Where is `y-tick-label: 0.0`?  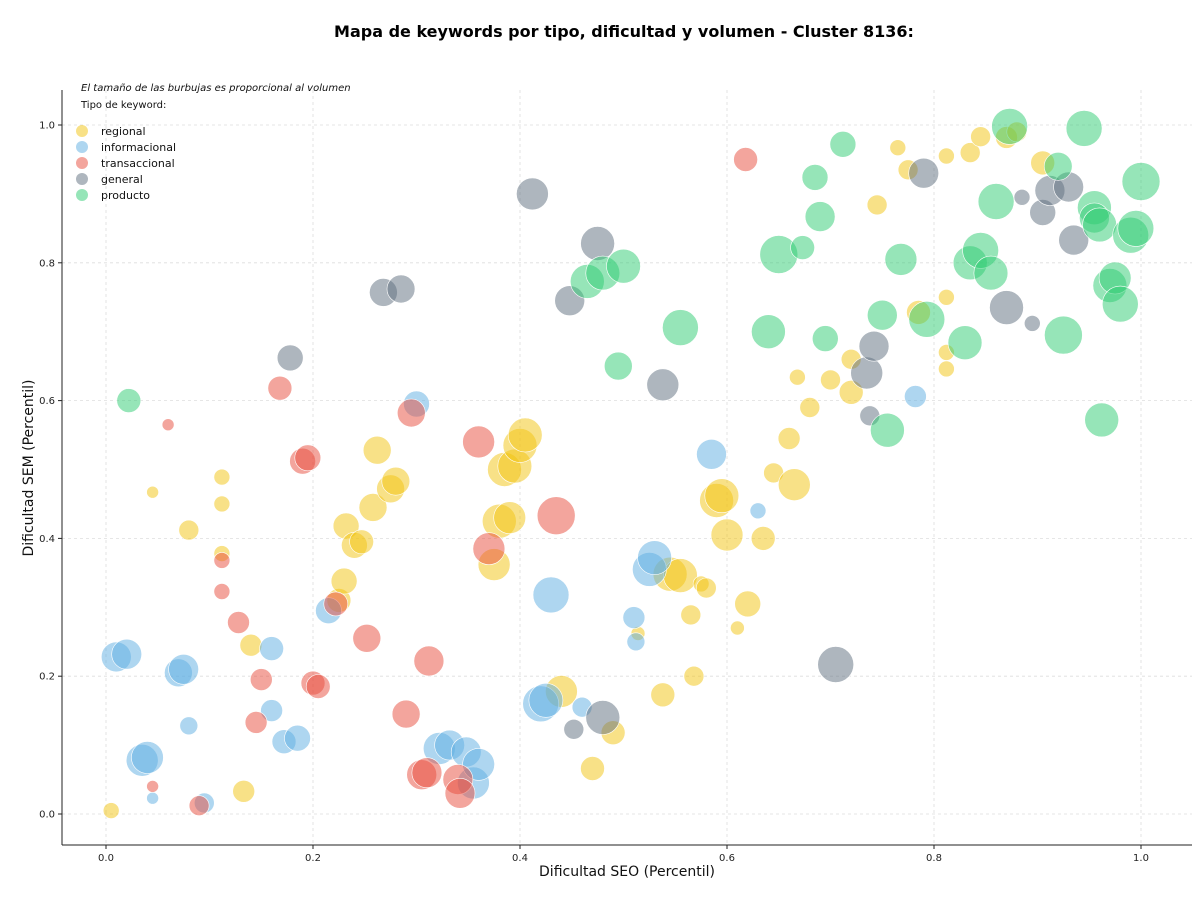
y-tick-label: 0.0 is located at coordinates (47, 815).